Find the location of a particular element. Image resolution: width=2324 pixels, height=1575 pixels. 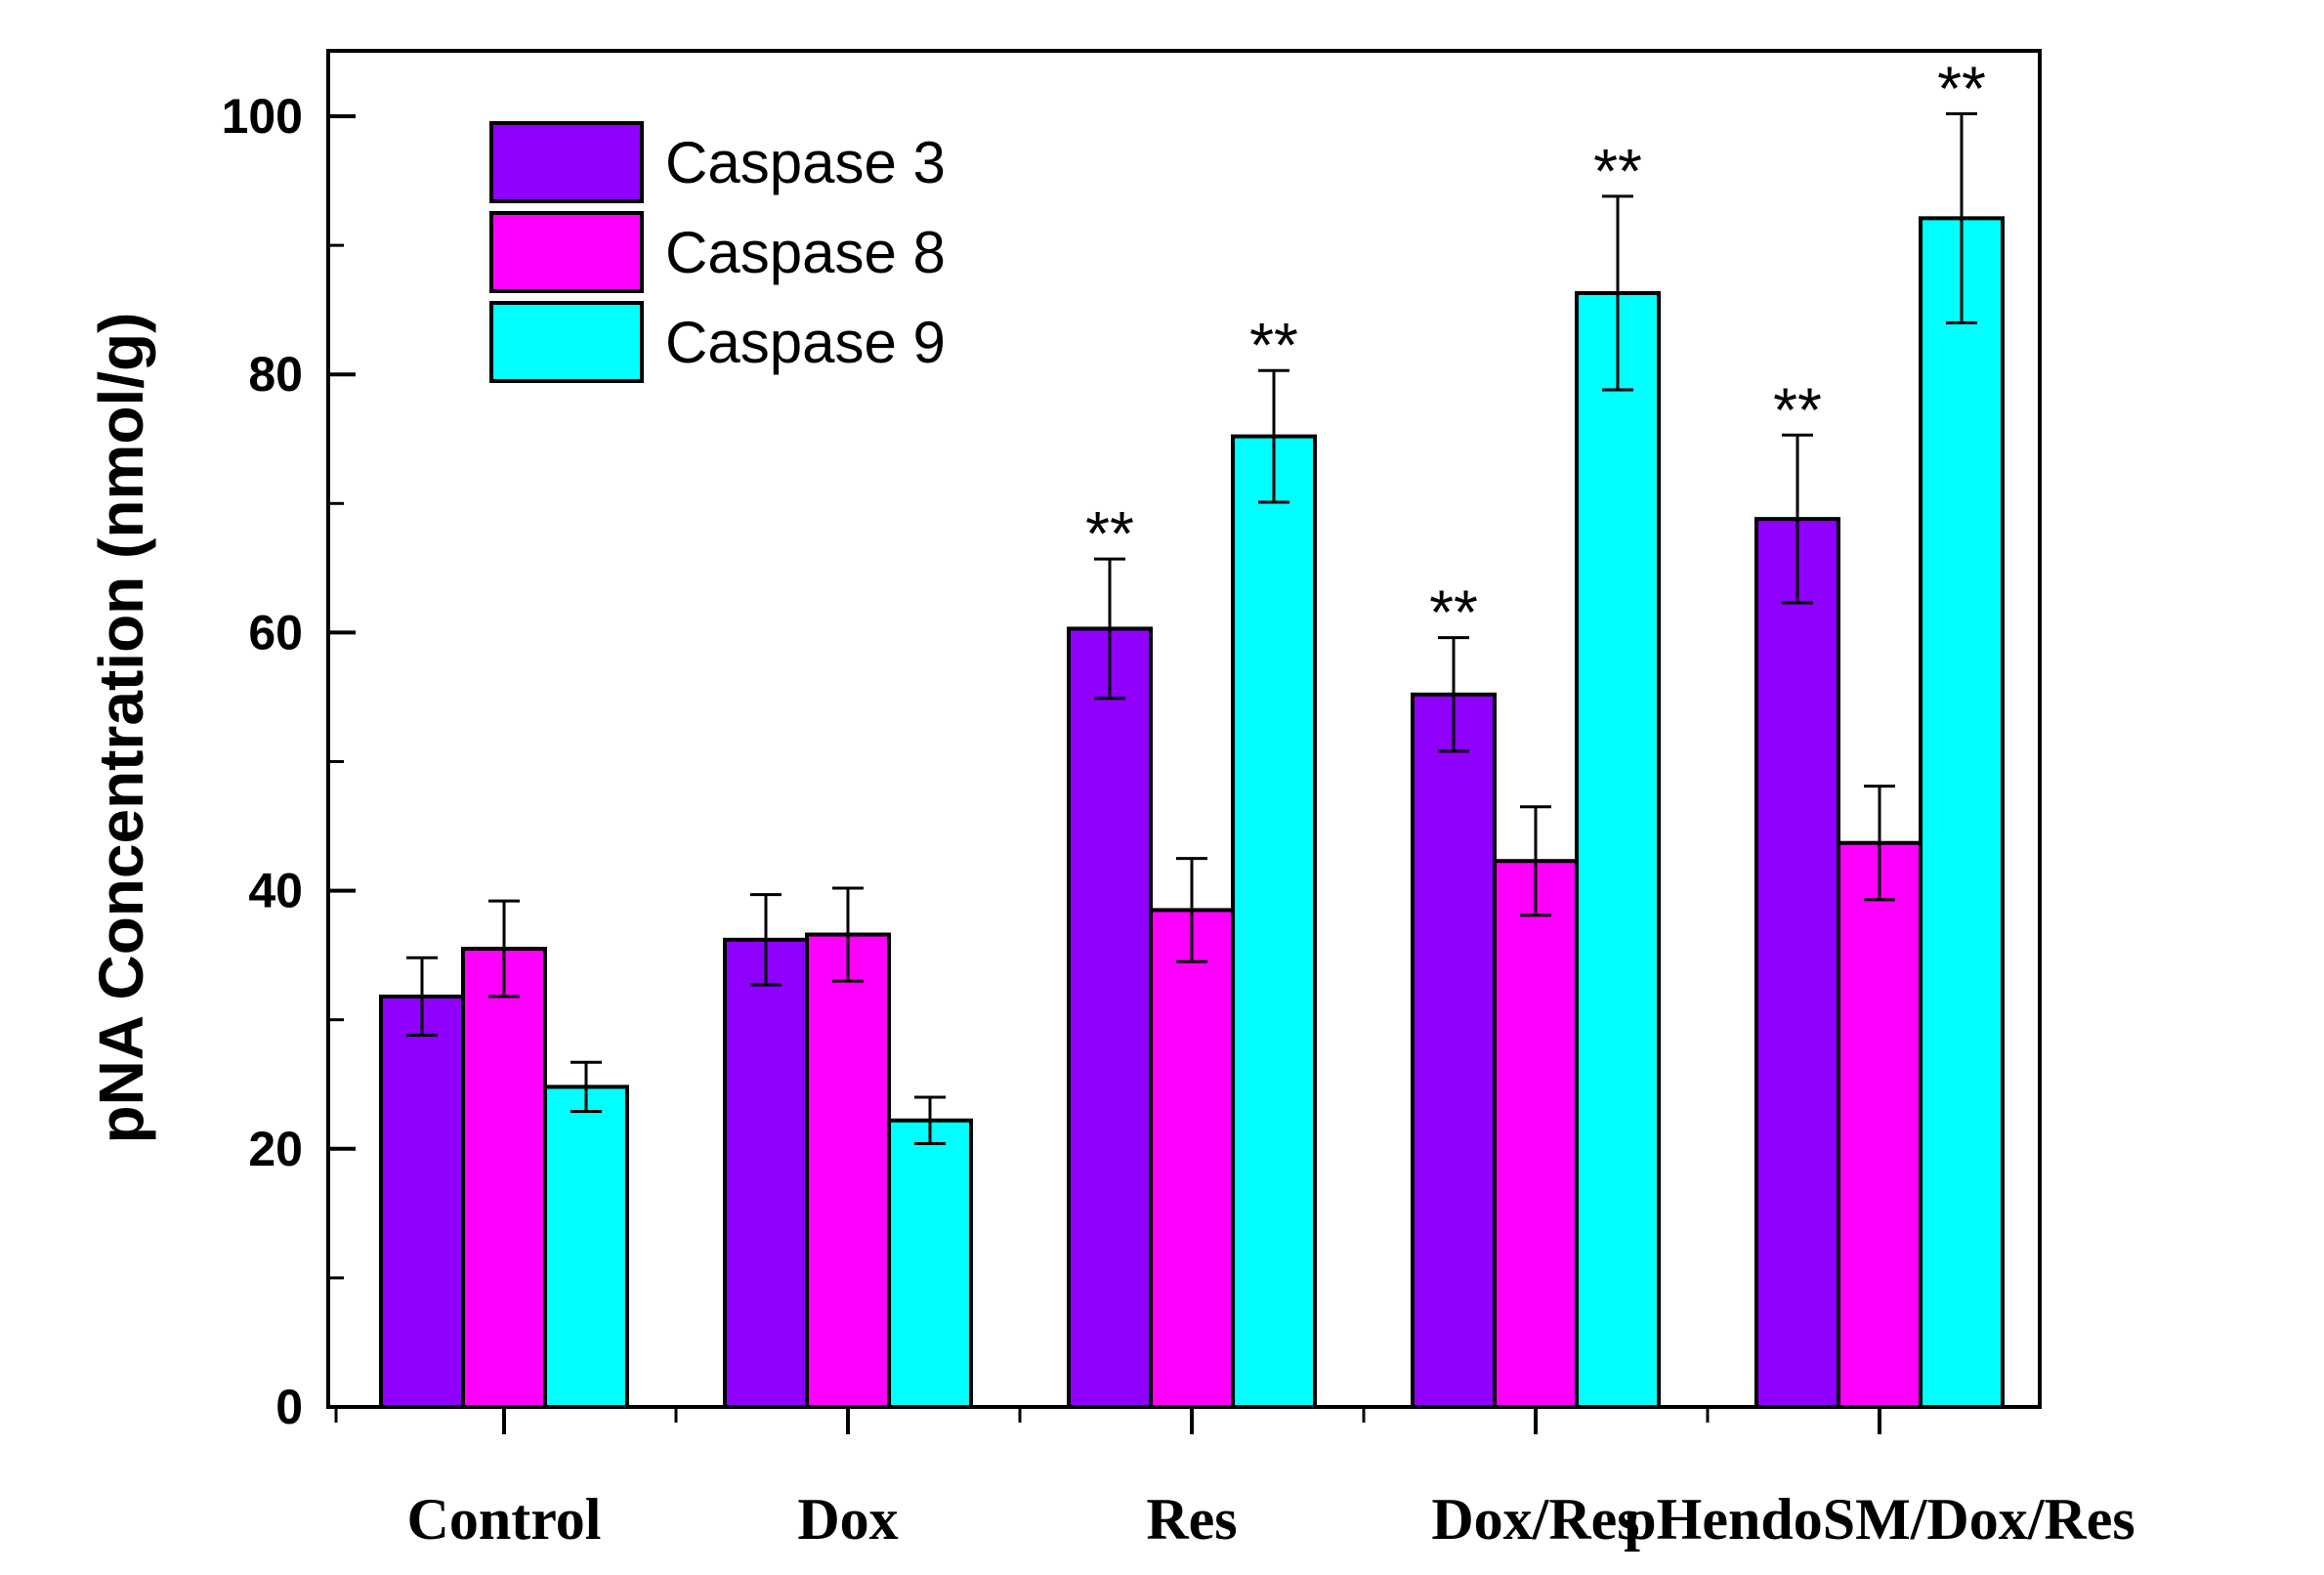

significance-layer: ** ** ** ** ** ** is located at coordinates (1535, 350).